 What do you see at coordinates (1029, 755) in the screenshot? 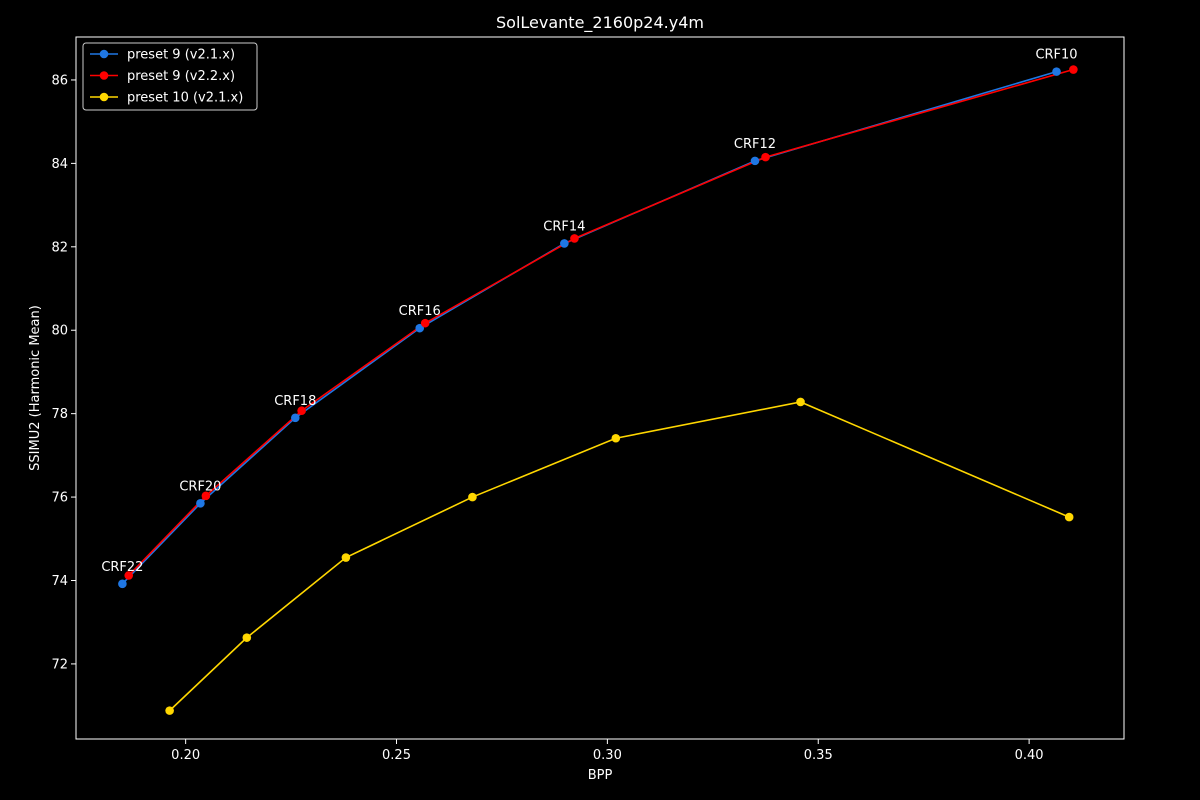
I see `x-tick-label: 0.40` at bounding box center [1029, 755].